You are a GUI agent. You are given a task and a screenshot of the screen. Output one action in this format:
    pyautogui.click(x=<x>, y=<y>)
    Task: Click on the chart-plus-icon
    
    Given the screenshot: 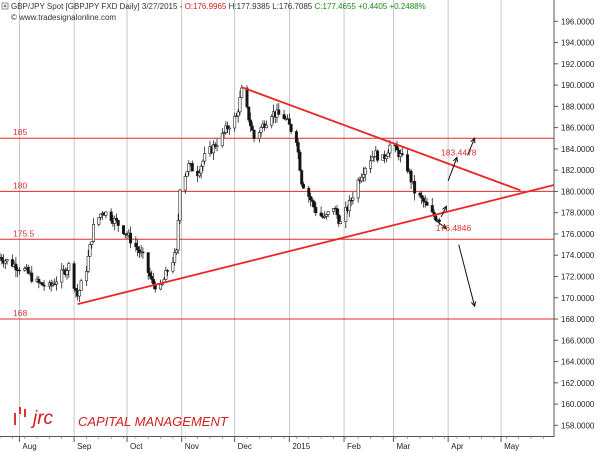 What is the action you would take?
    pyautogui.click(x=5, y=6)
    